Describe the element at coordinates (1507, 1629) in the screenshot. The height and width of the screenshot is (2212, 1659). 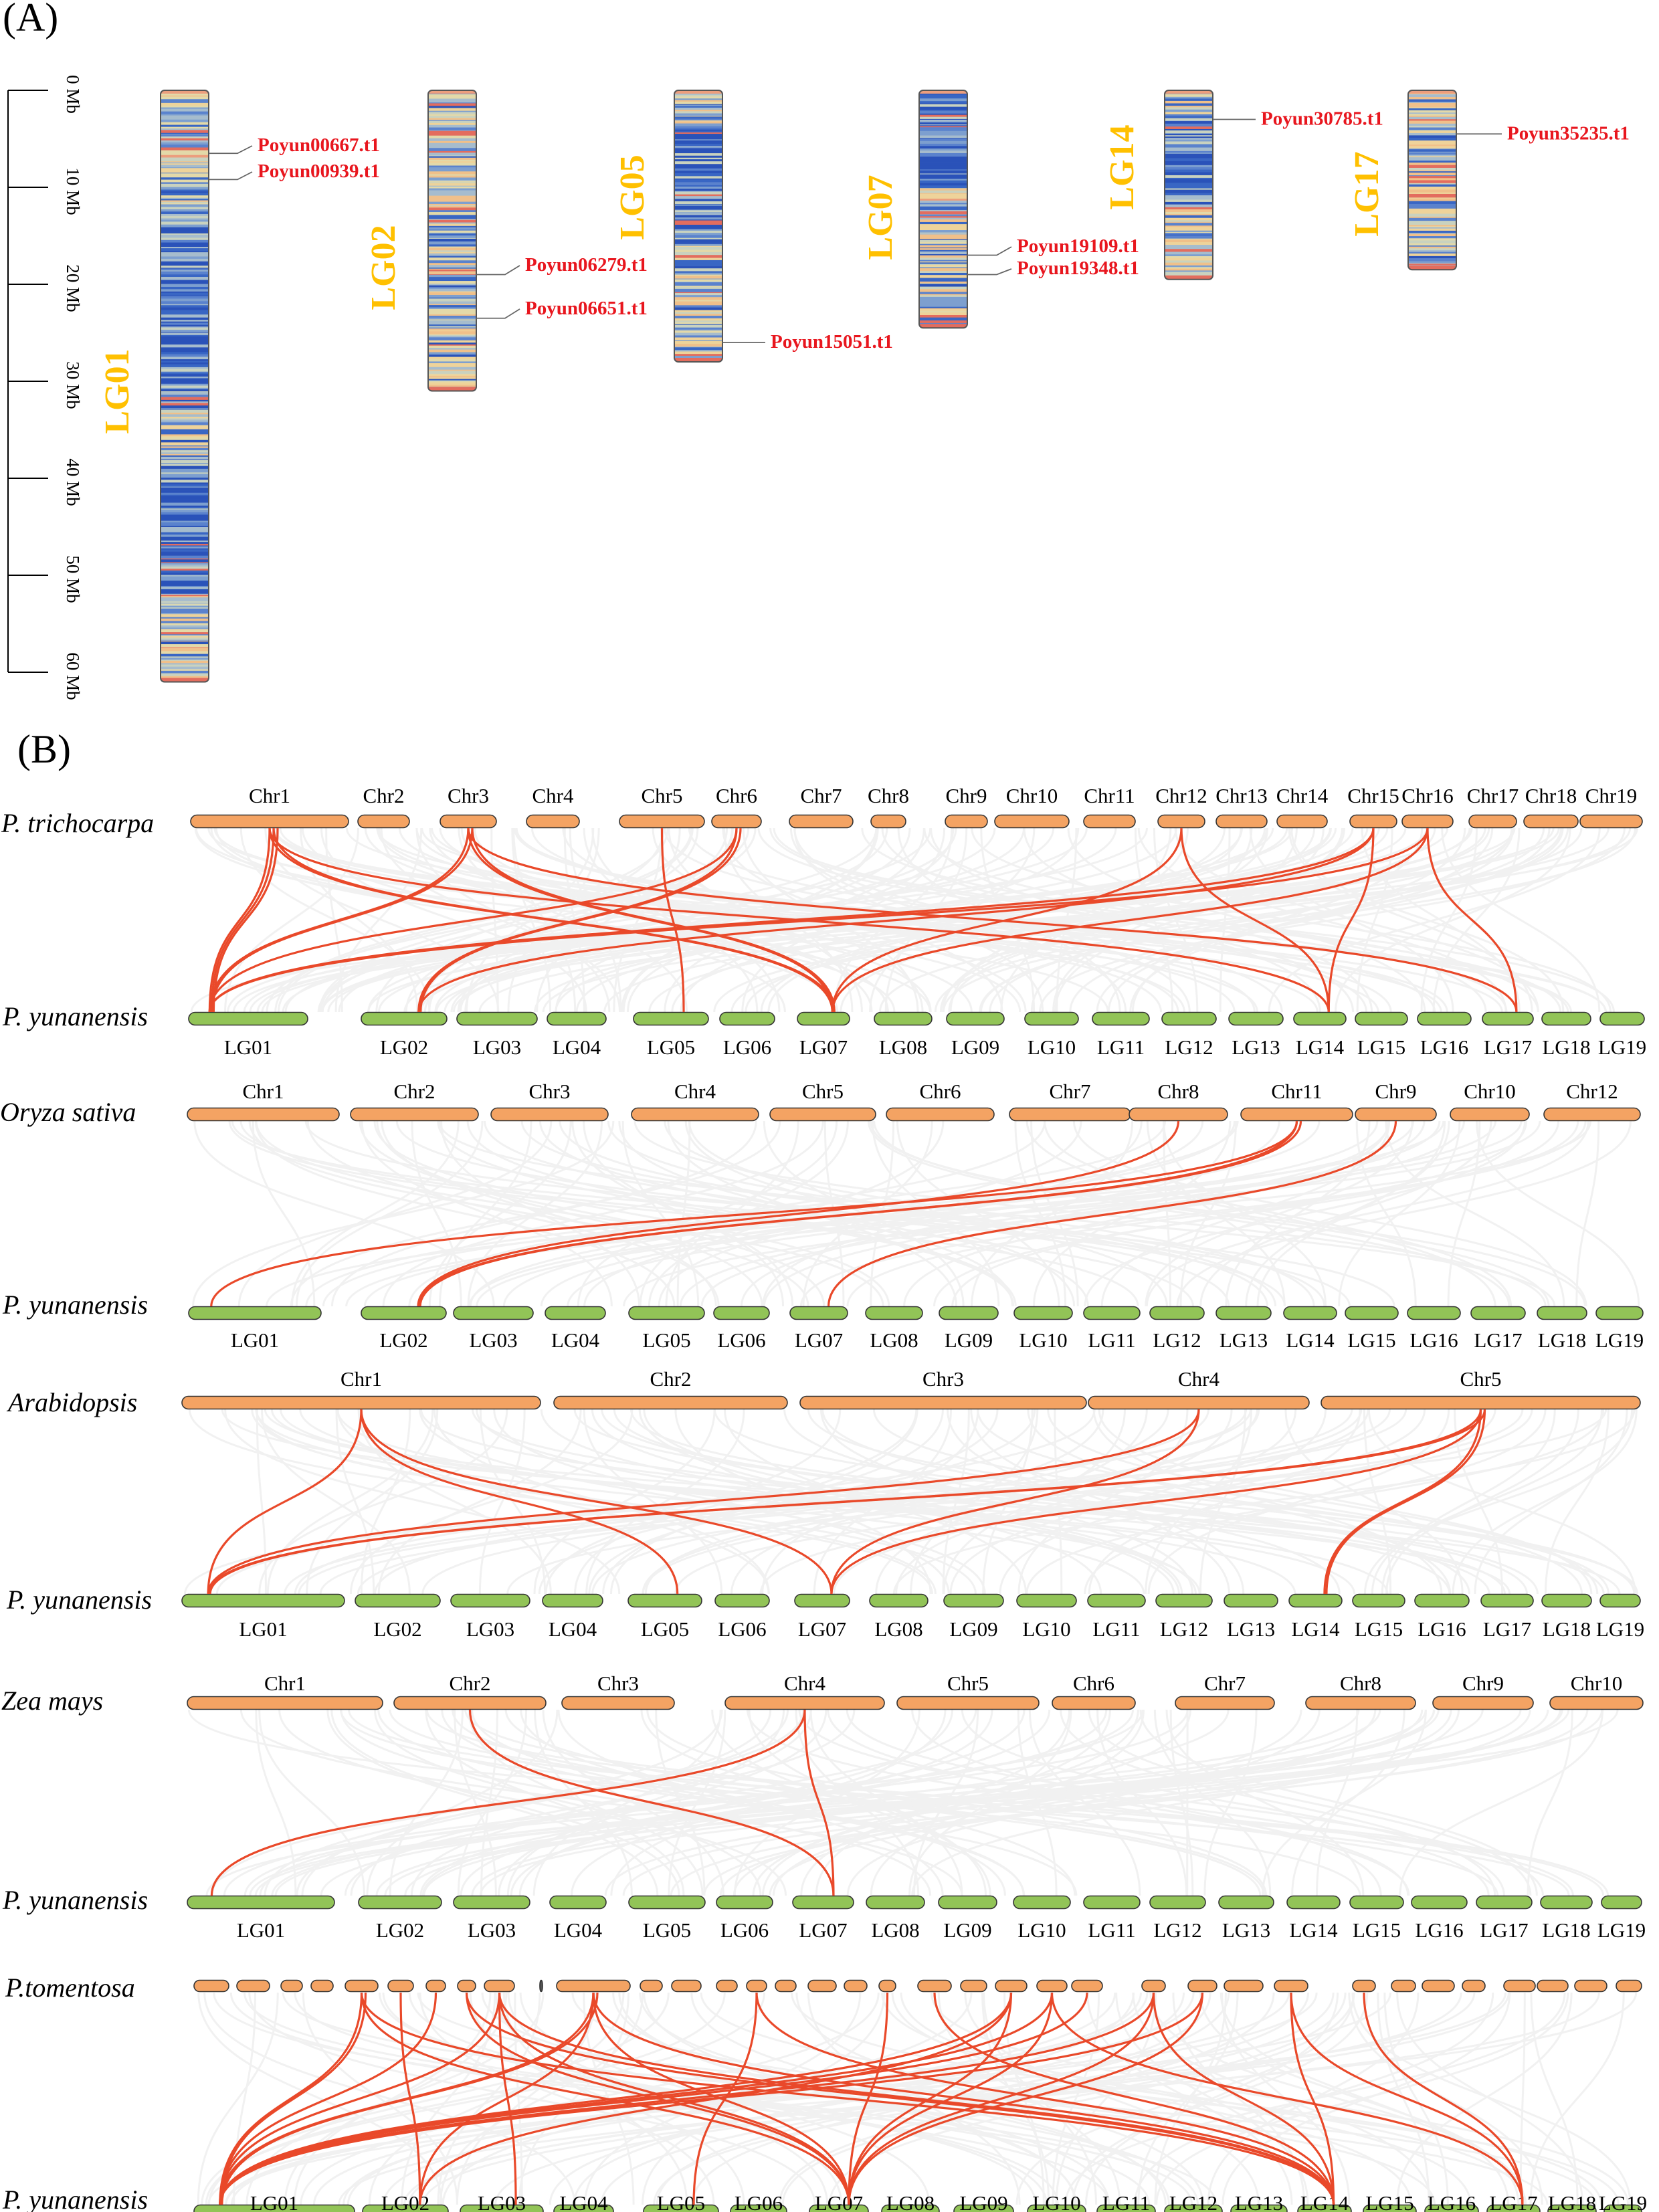
I see `bottom-chromosome-label: LG17` at that location.